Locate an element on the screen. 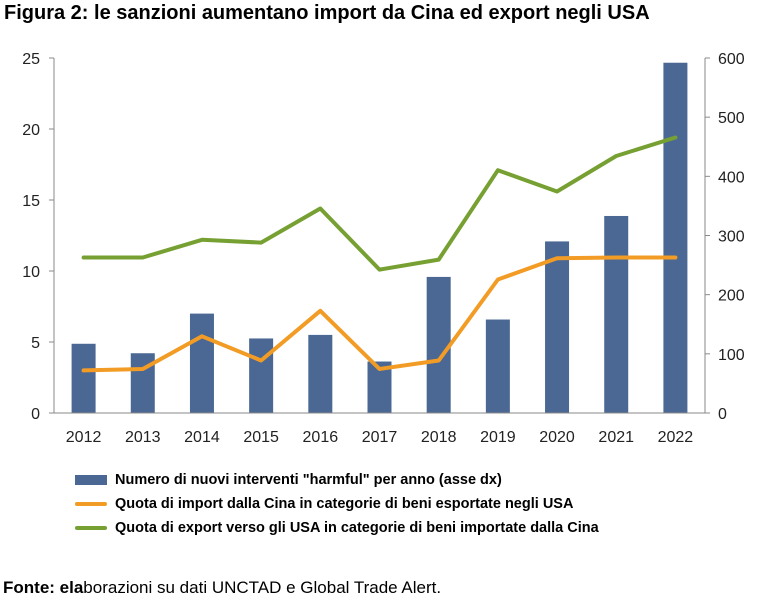 This screenshot has height=605, width=771. x-tick-label: 2021 is located at coordinates (616, 437).